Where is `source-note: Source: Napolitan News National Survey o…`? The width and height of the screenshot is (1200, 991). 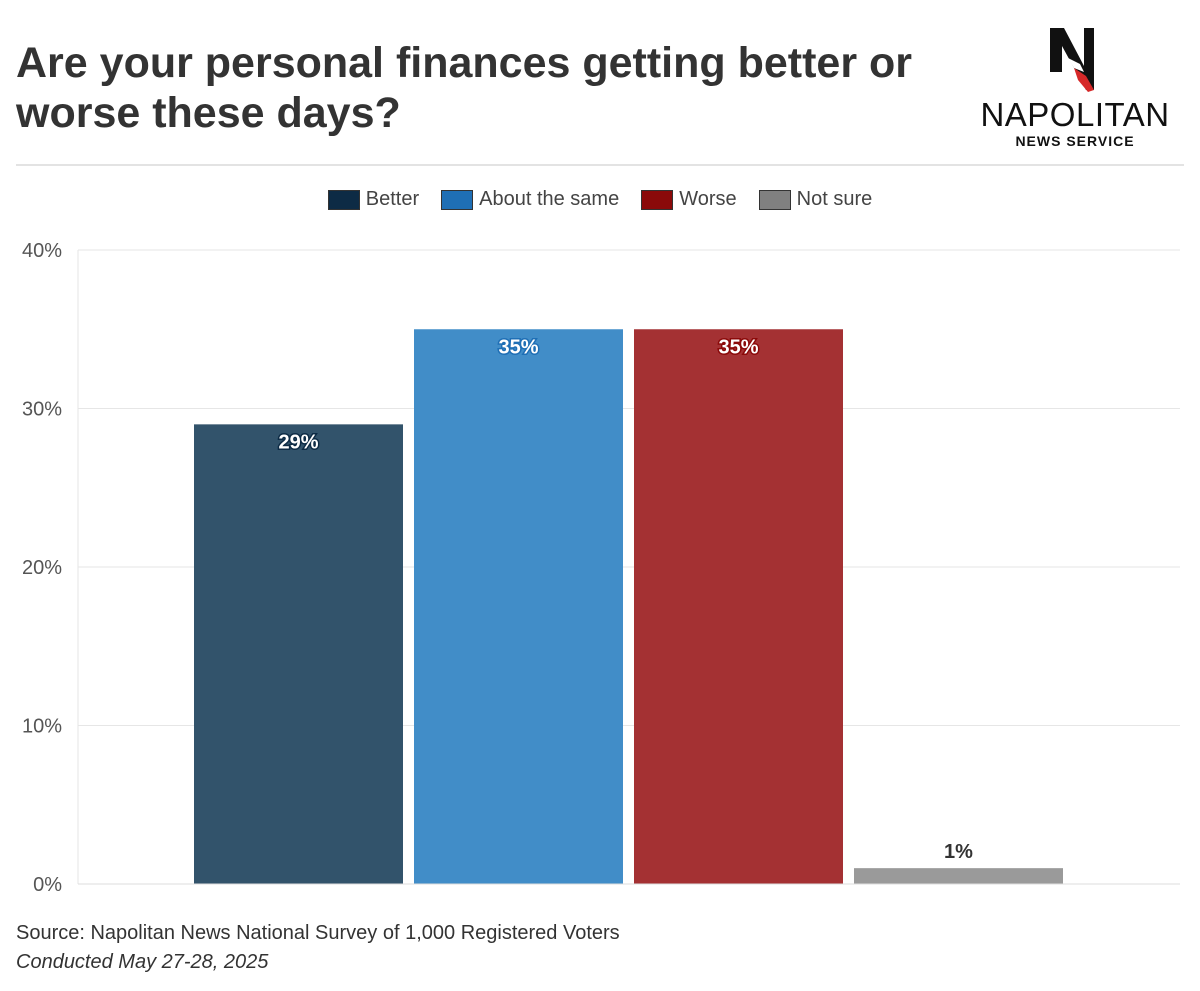 source-note: Source: Napolitan News National Survey o… is located at coordinates (318, 933).